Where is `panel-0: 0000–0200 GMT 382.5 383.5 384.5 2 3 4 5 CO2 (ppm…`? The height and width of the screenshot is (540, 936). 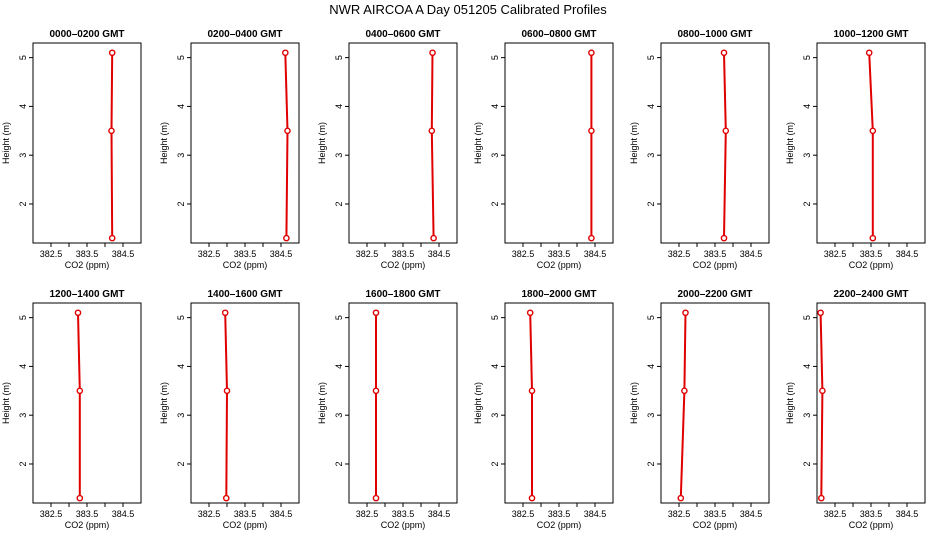
panel-0: 0000–0200 GMT 382.5 383.5 384.5 2 3 4 5 CO2 (ppm… is located at coordinates (71, 149).